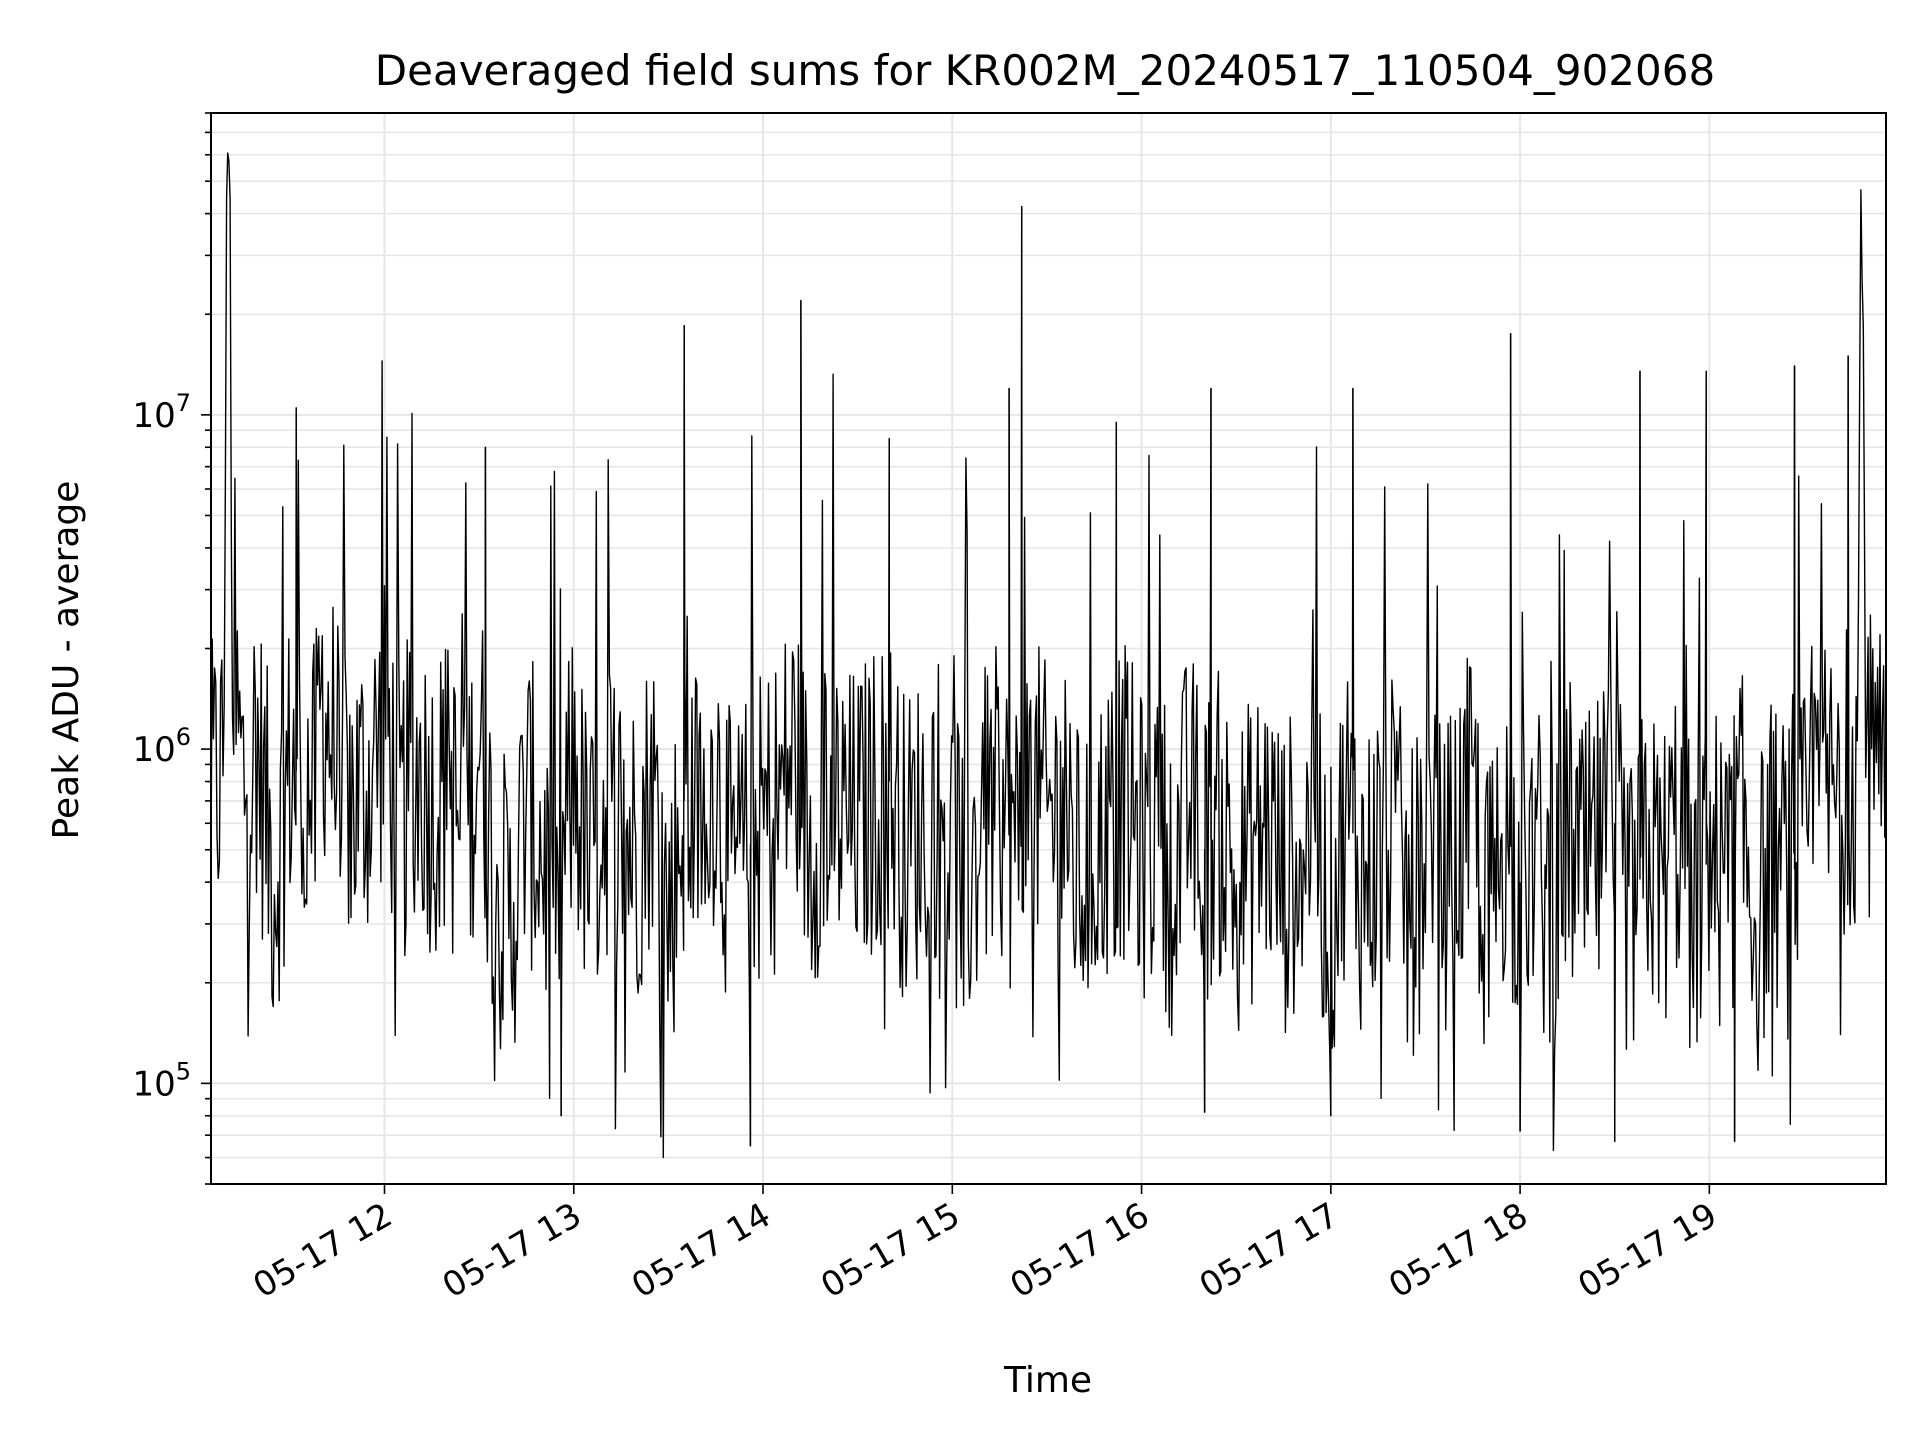 The width and height of the screenshot is (1920, 1440). What do you see at coordinates (66, 660) in the screenshot?
I see `y-axis-title: Peak ADU - average` at bounding box center [66, 660].